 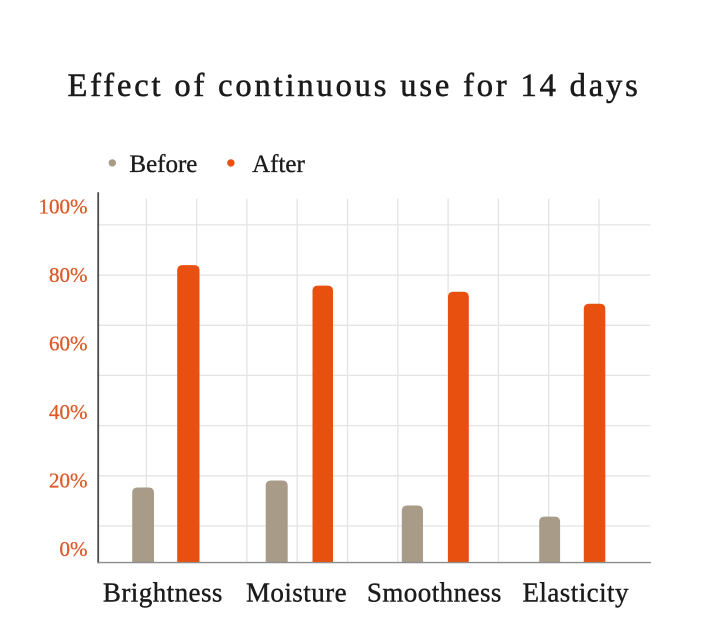 What do you see at coordinates (278, 164) in the screenshot?
I see `svg-text: After` at bounding box center [278, 164].